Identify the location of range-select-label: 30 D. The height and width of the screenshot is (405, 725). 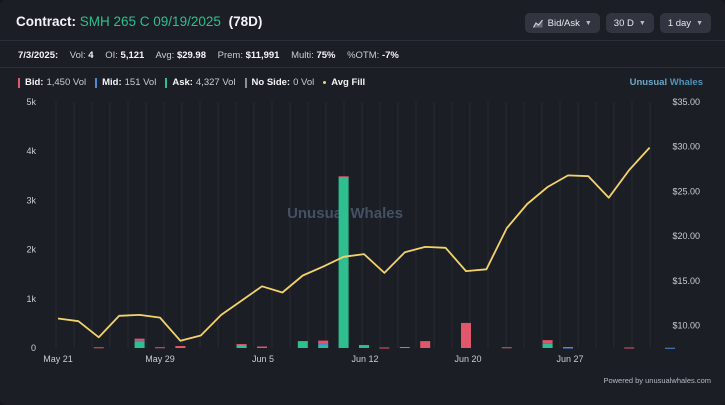
(623, 23).